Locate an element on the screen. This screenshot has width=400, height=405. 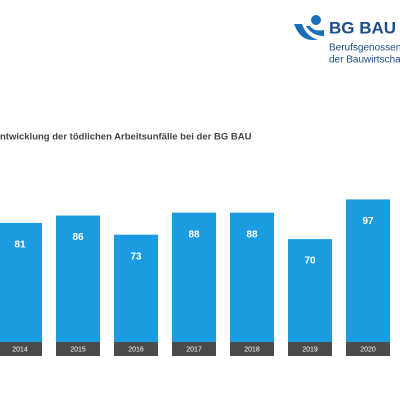
x-tick-label: 2019 is located at coordinates (310, 349).